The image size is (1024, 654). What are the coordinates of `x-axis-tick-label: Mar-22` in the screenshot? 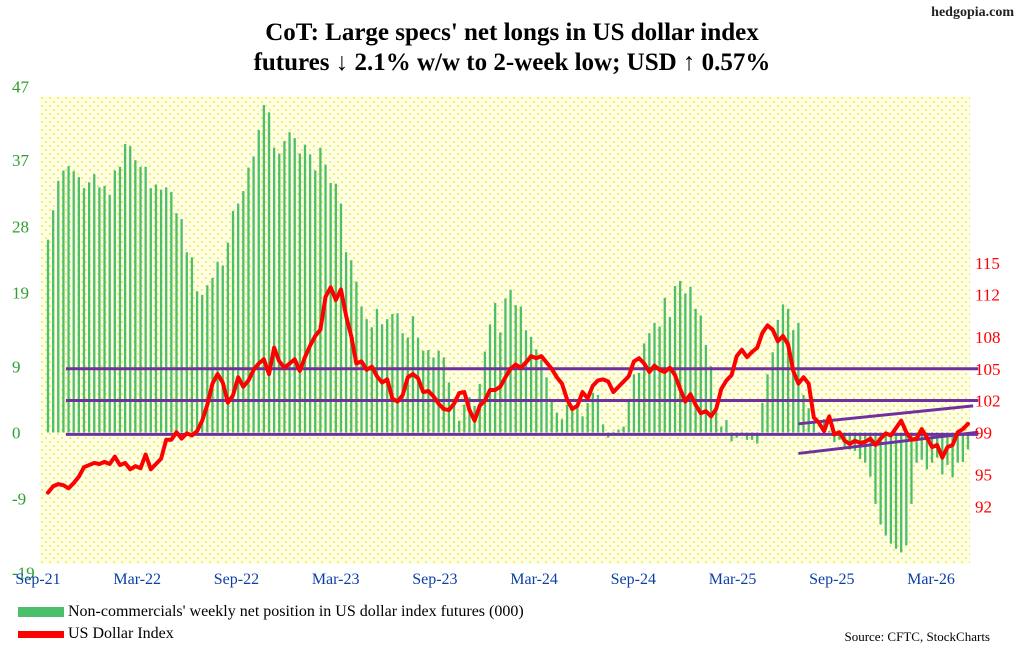 It's located at (137, 579).